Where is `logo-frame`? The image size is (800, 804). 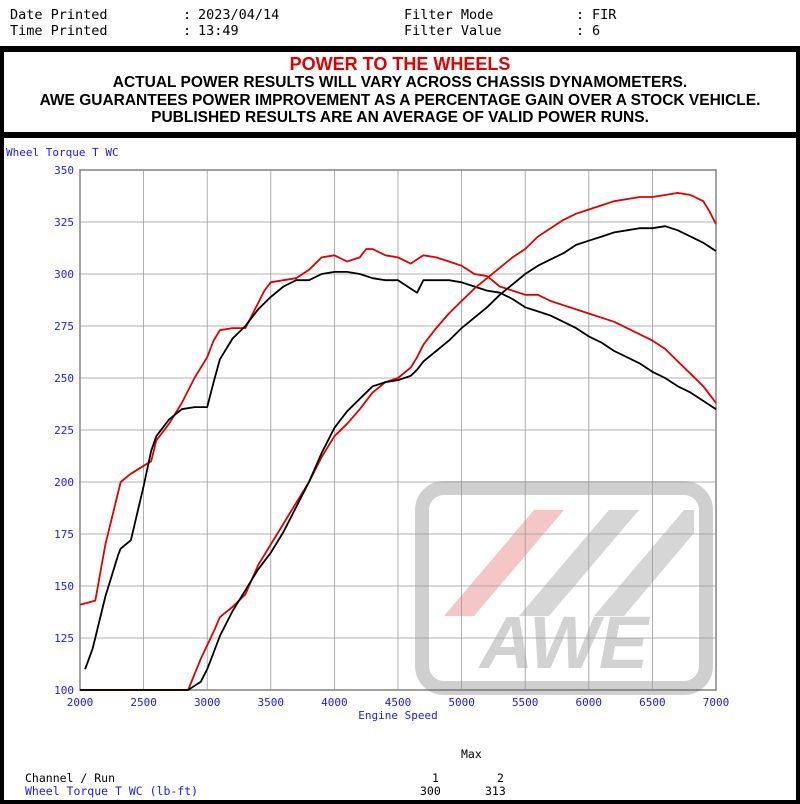
logo-frame is located at coordinates (564, 588).